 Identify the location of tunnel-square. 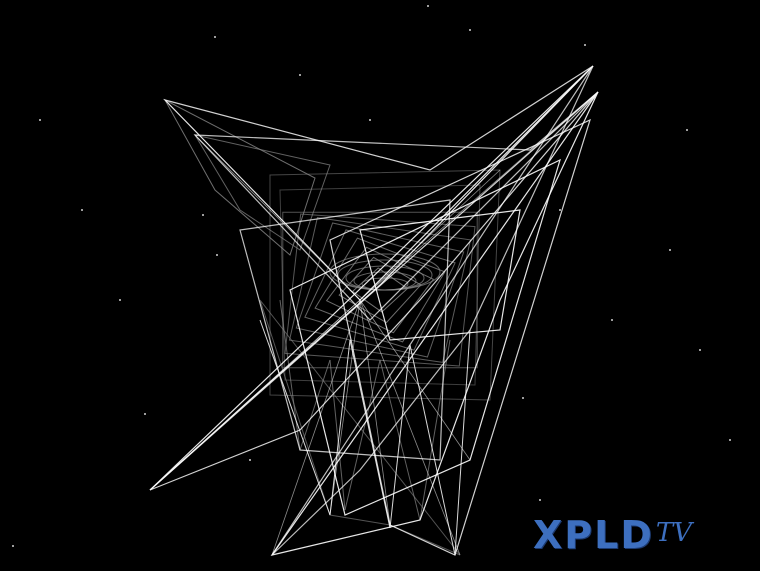
(380, 290).